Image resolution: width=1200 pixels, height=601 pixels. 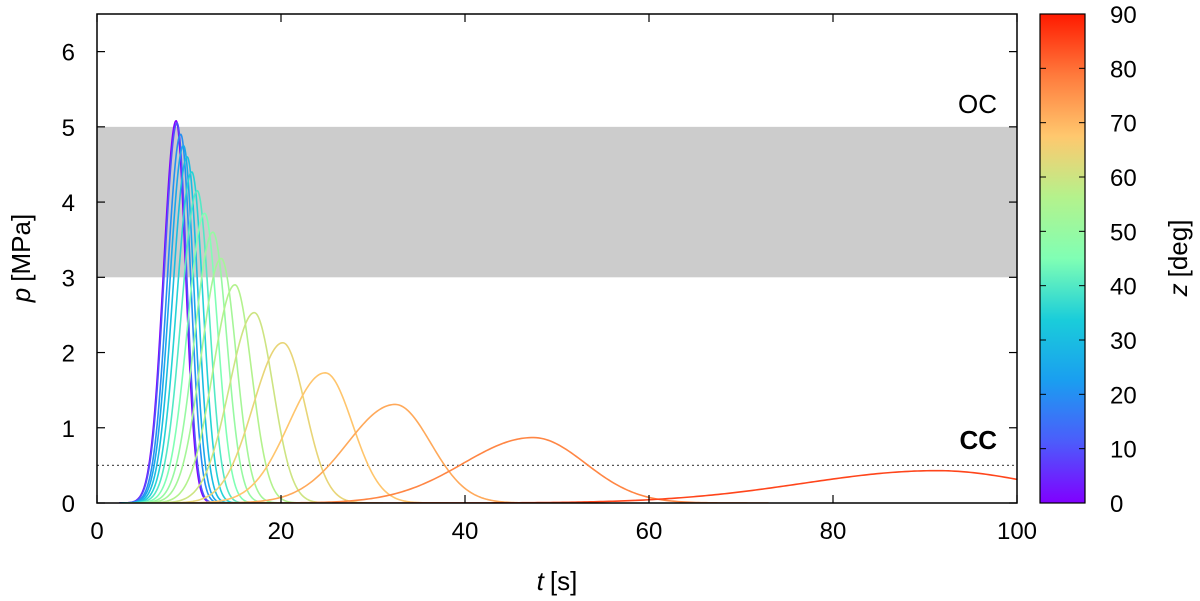 I want to click on cc-label: CC, so click(x=978, y=440).